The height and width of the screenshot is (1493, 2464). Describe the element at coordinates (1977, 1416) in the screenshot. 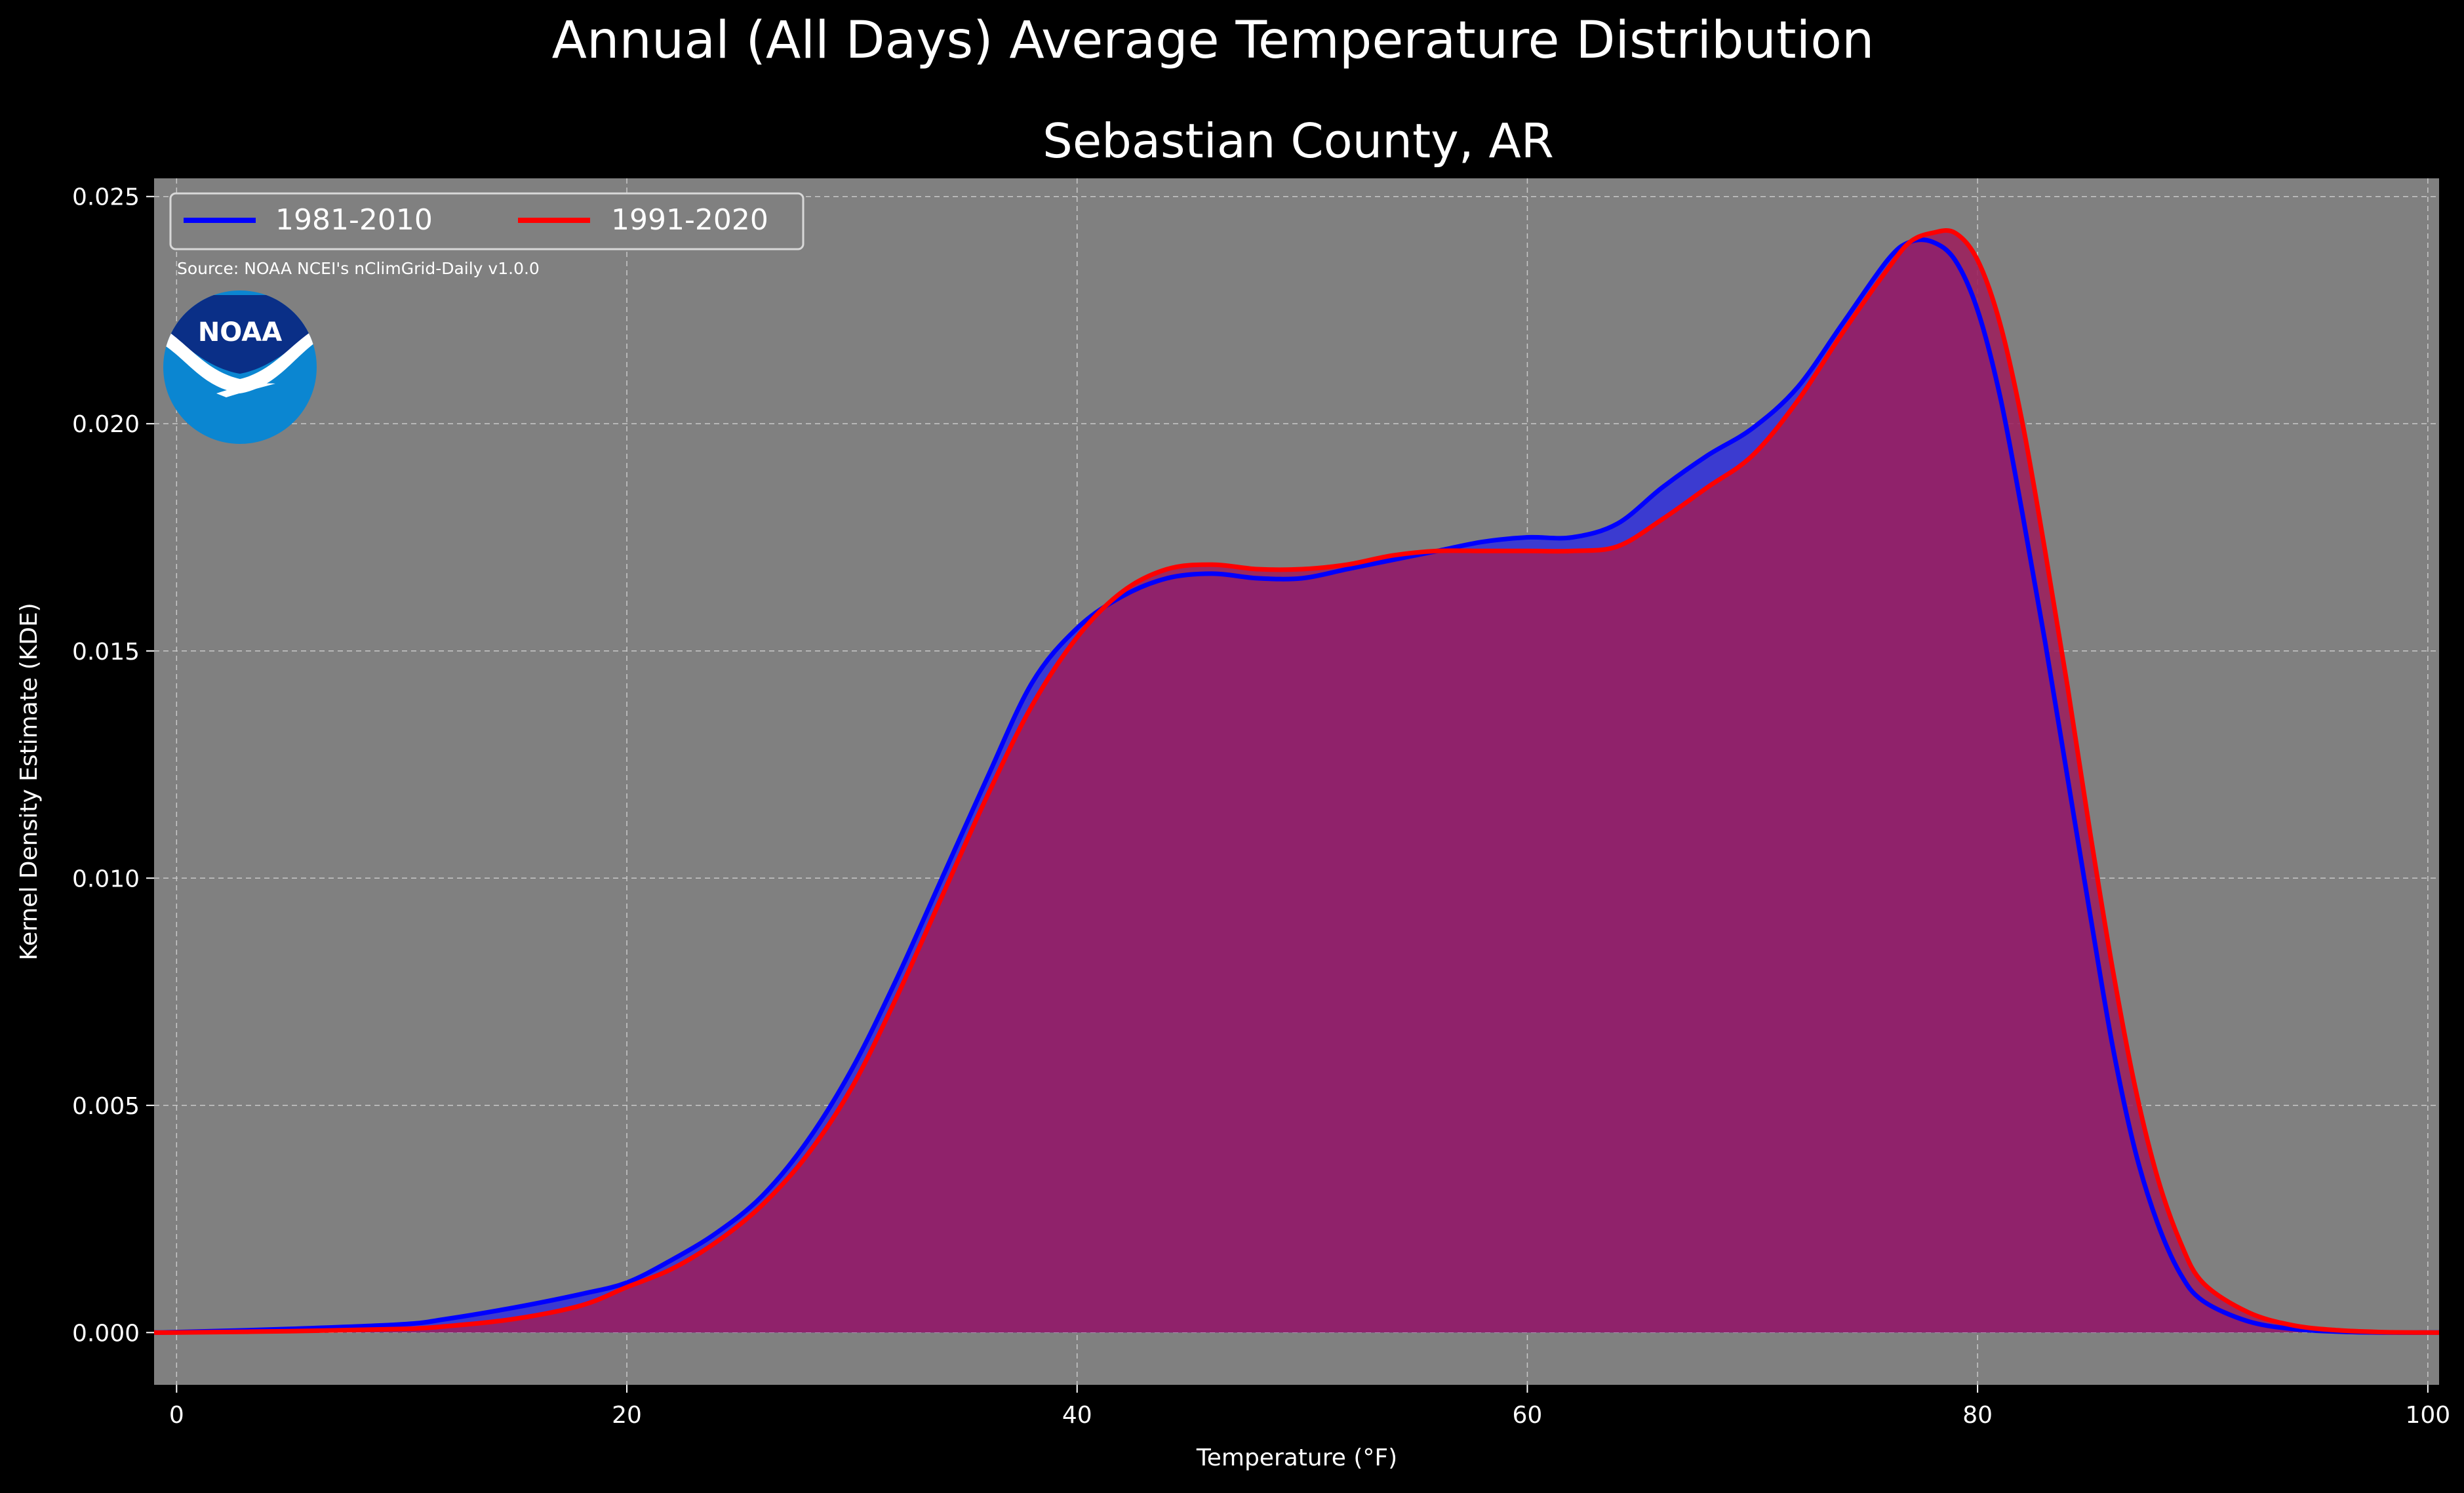

I see `x-tick-label: 80` at that location.